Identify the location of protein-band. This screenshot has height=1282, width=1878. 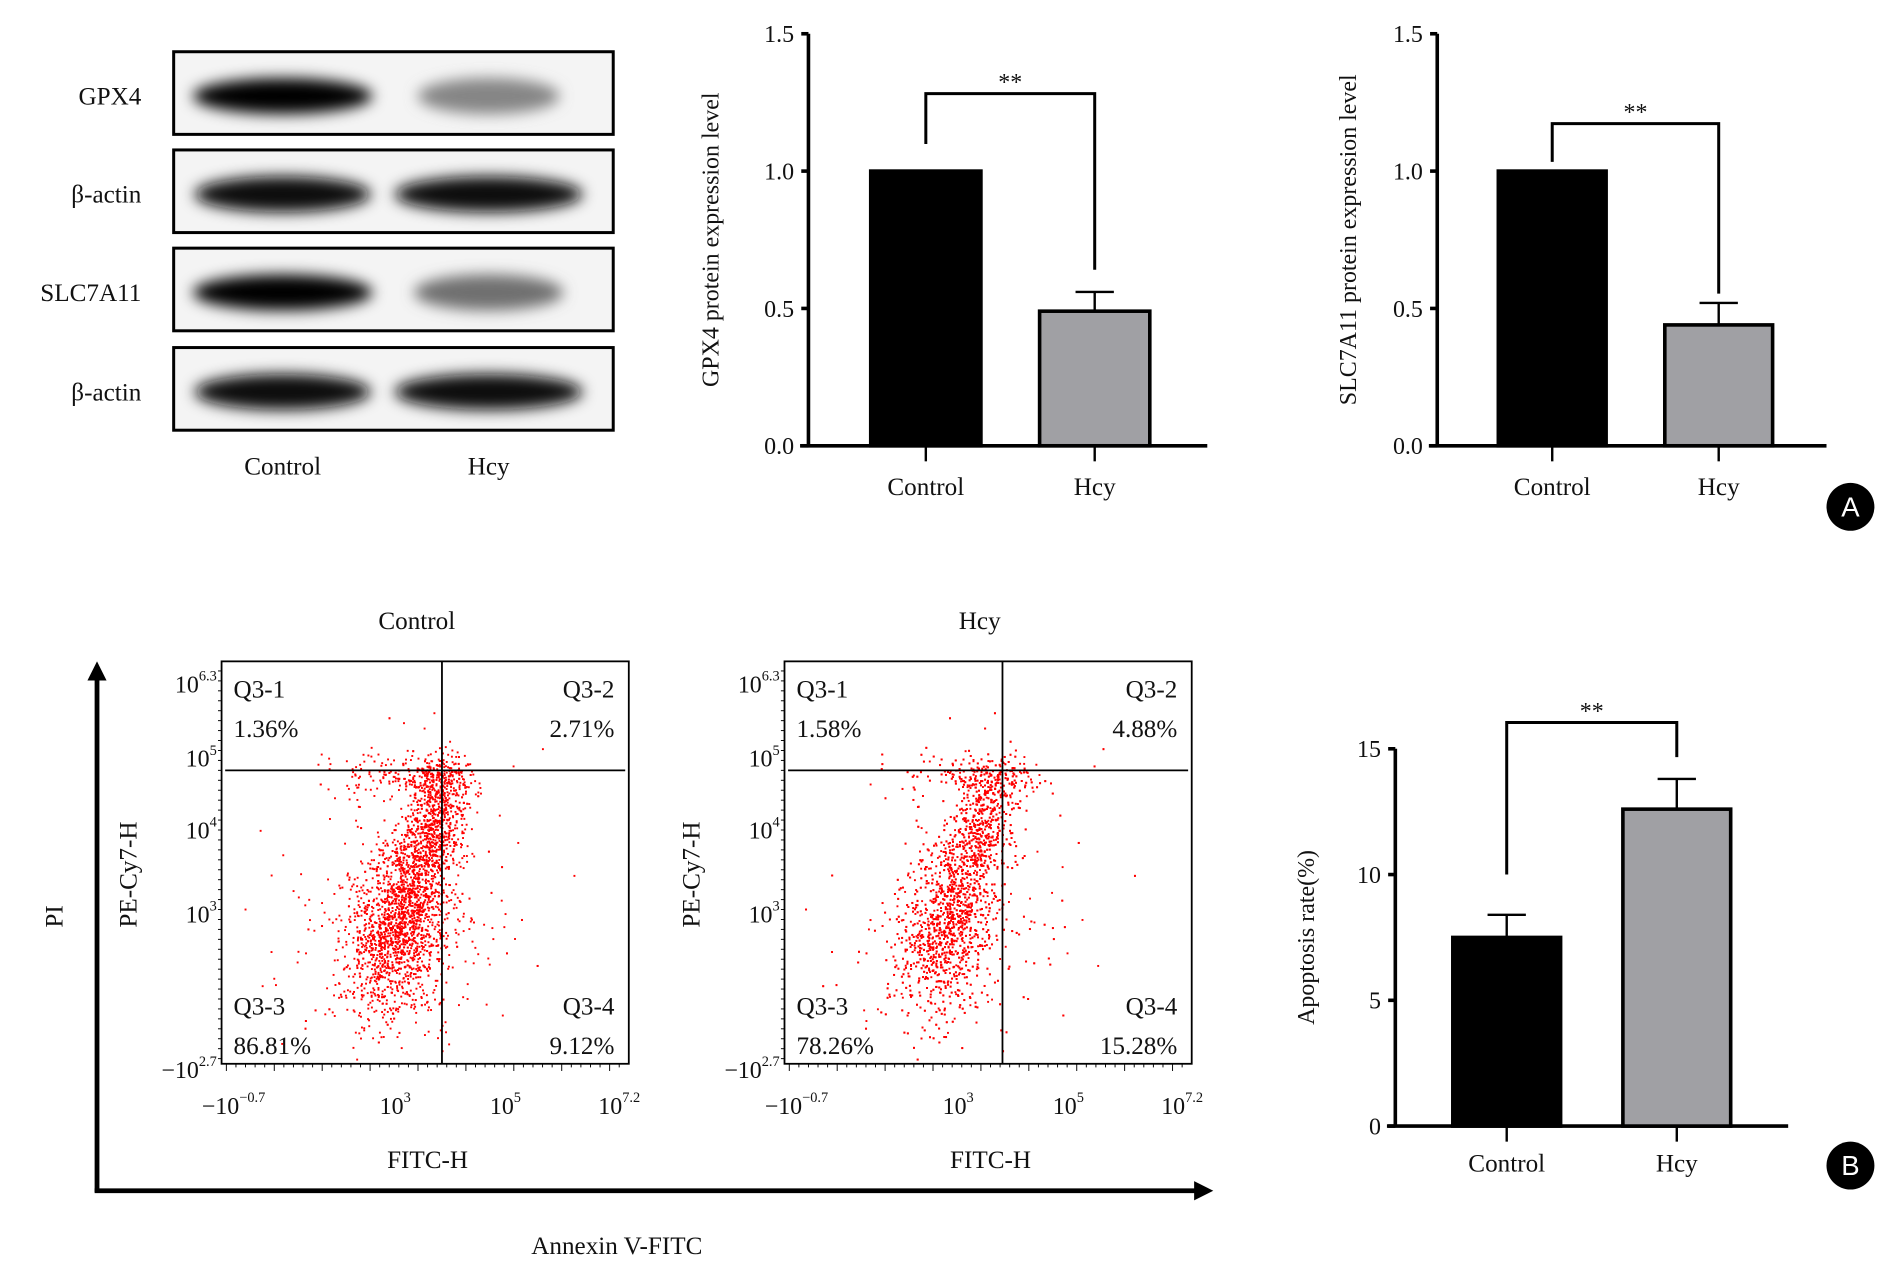
(488, 96).